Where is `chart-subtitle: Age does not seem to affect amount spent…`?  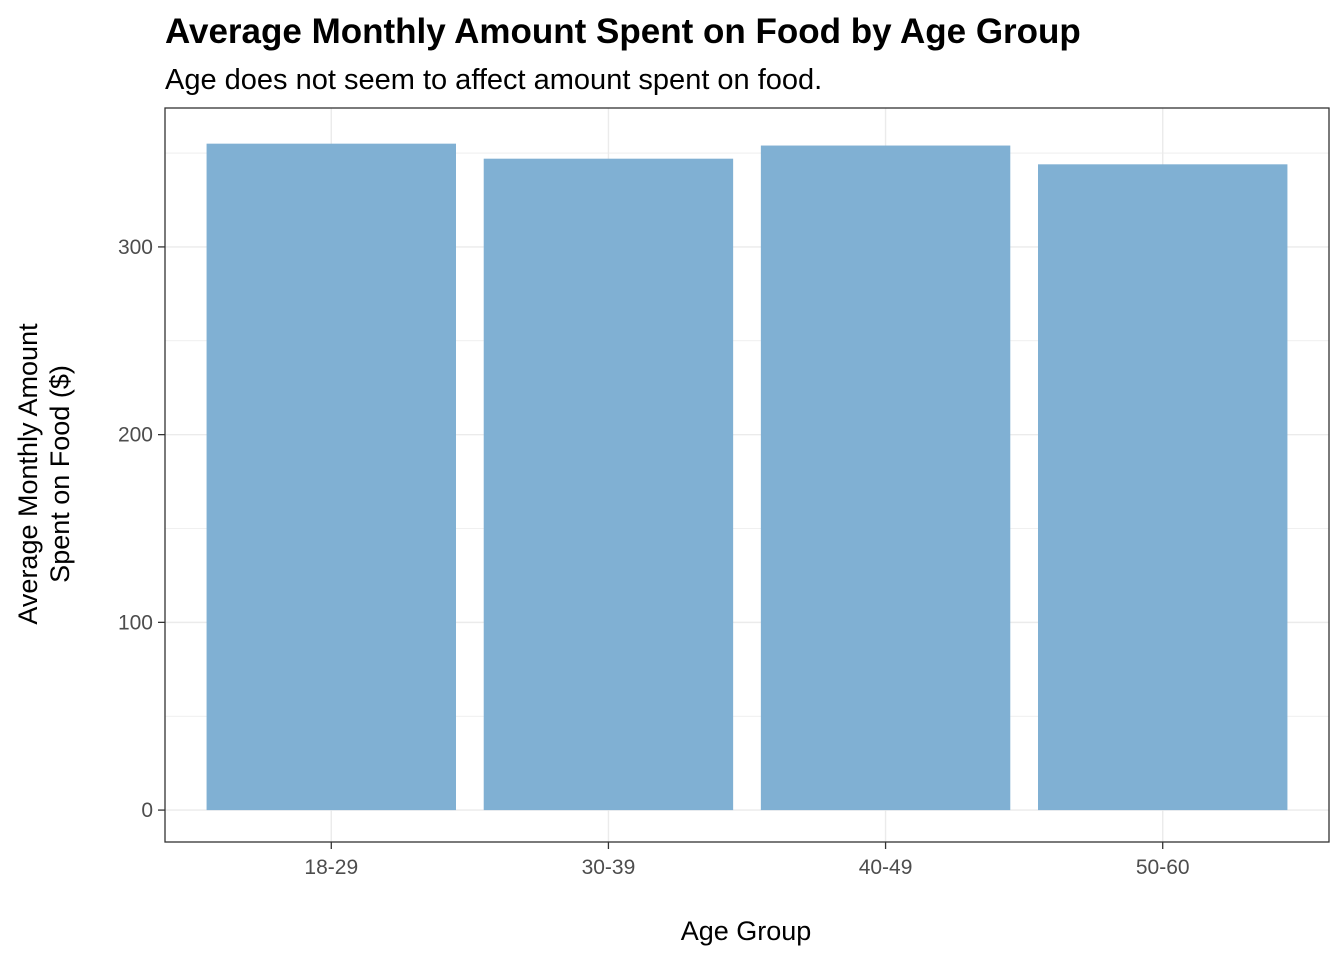
chart-subtitle: Age does not seem to affect amount spent… is located at coordinates (493, 80).